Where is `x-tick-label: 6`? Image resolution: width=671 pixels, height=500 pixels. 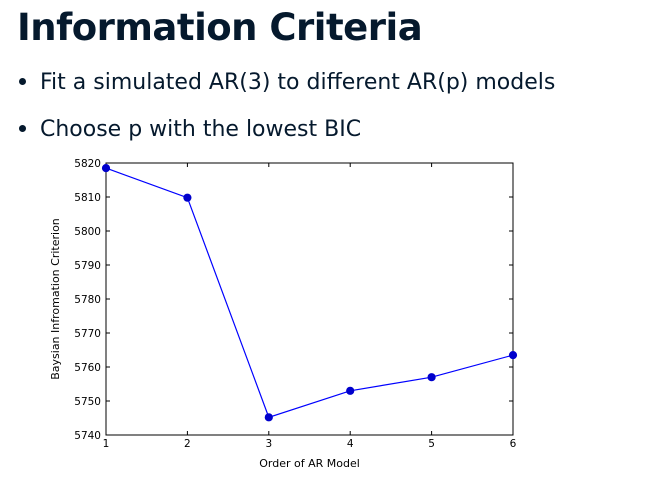 x-tick-label: 6 is located at coordinates (513, 444).